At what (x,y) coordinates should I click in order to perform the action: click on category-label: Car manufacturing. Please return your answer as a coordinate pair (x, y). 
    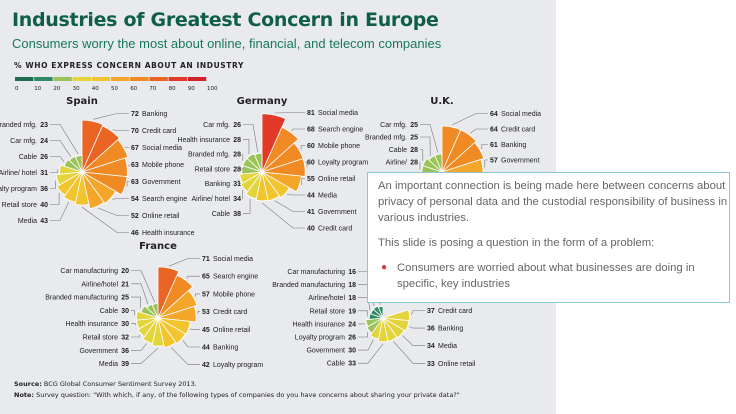
    Looking at the image, I should click on (316, 272).